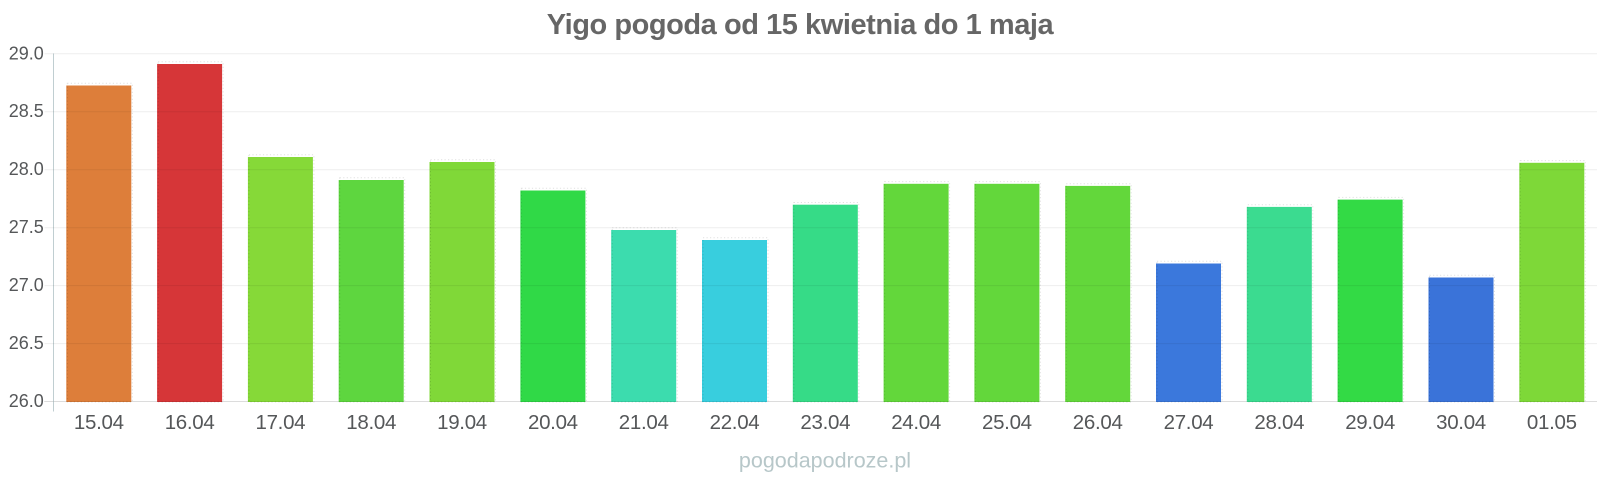  What do you see at coordinates (1552, 422) in the screenshot?
I see `svg-text: 01.05` at bounding box center [1552, 422].